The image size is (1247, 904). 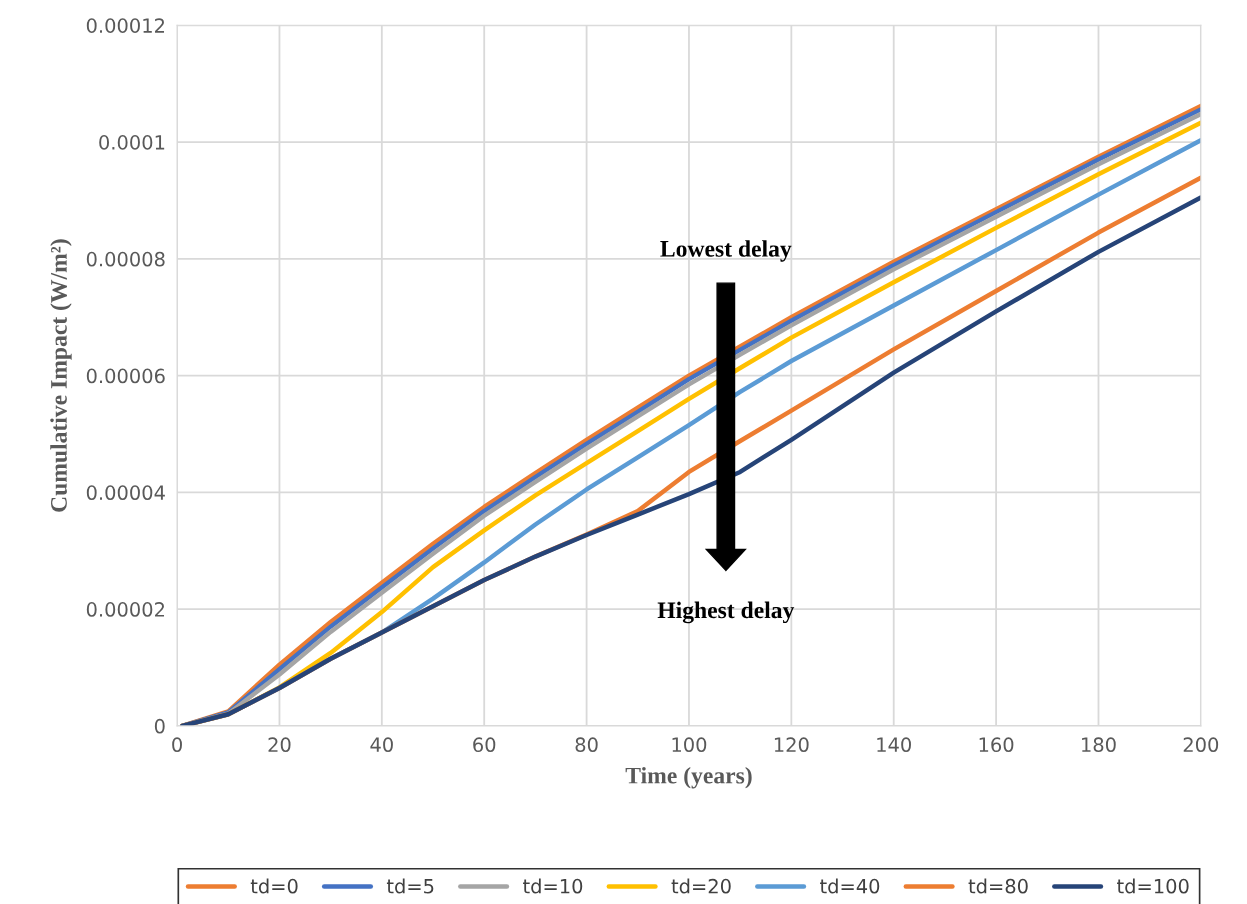 I want to click on y-axis-title: Cumulative Impact (W/m²), so click(x=61, y=375).